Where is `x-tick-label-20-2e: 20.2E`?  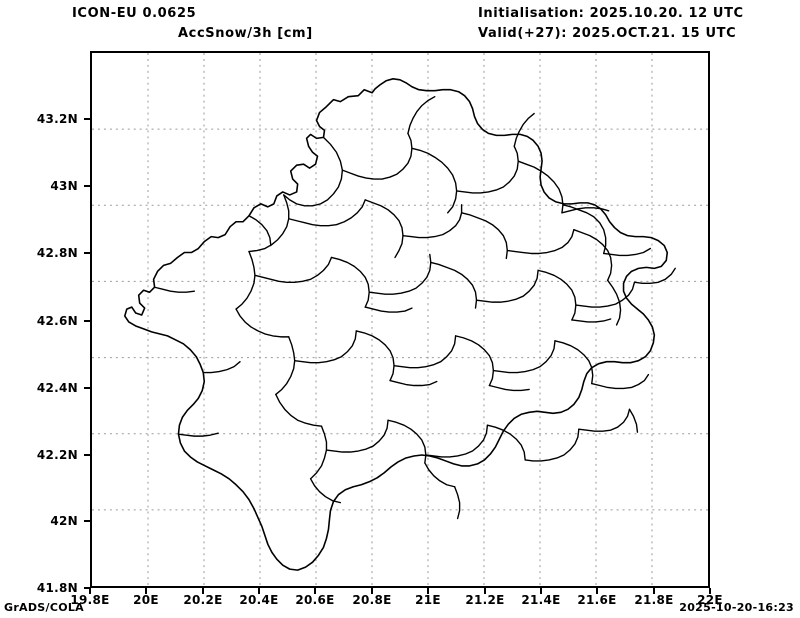 x-tick-label-20-2e: 20.2E is located at coordinates (203, 600).